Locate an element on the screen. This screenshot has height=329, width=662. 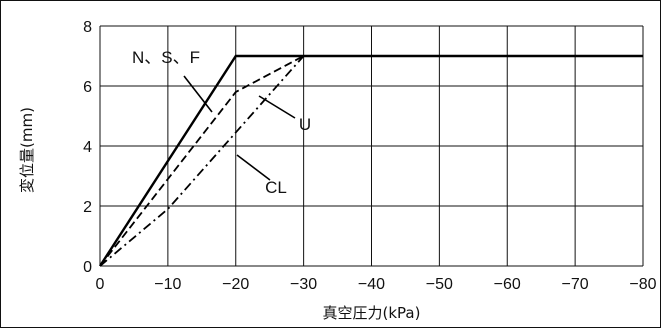
y-tick-label: 0 is located at coordinates (87, 267).